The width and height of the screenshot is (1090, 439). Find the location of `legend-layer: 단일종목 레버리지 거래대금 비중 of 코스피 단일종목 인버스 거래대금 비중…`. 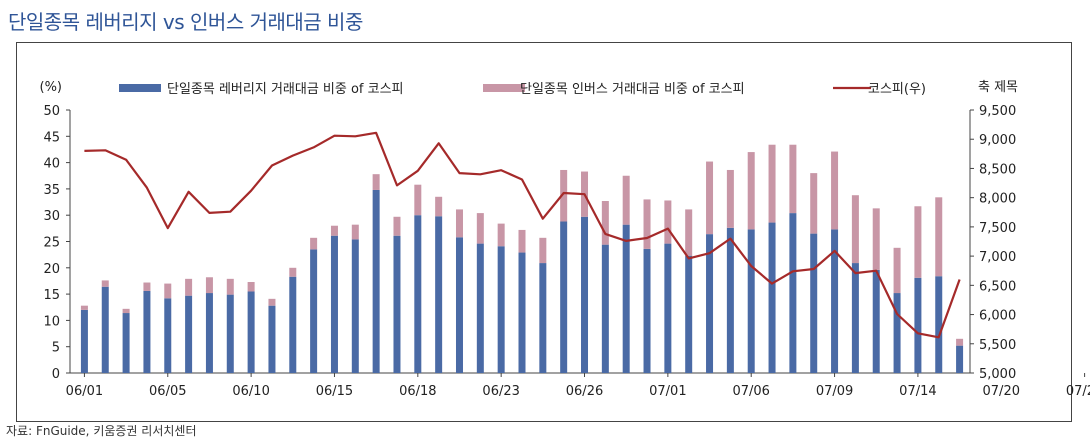

legend-layer: 단일종목 레버리지 거래대금 비중 of 코스피 단일종목 인버스 거래대금 비중… is located at coordinates (522, 89).